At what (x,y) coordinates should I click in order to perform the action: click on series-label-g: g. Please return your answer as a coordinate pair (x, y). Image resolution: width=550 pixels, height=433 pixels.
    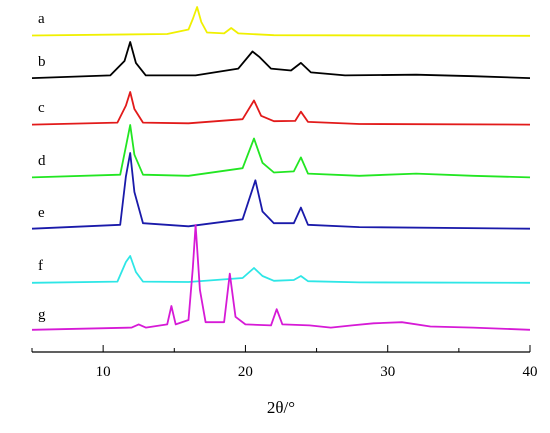
    Looking at the image, I should click on (42, 315).